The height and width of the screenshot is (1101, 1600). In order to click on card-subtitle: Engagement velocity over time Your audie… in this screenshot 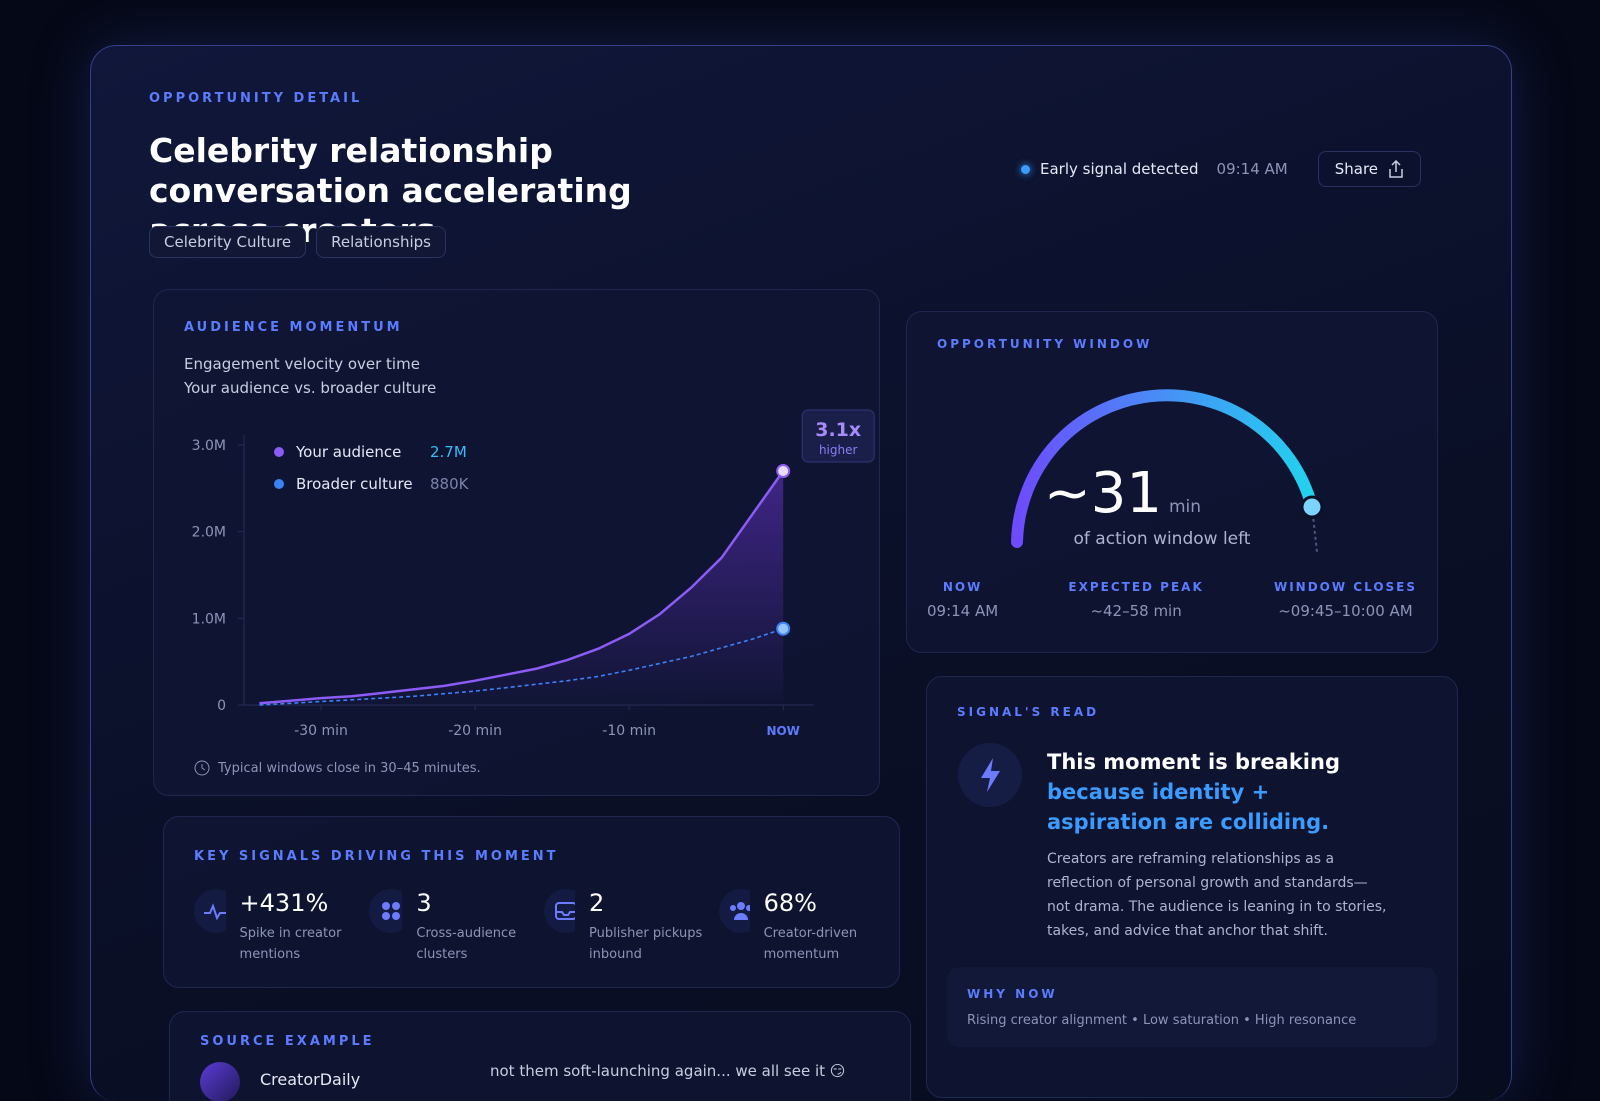, I will do `click(310, 376)`.